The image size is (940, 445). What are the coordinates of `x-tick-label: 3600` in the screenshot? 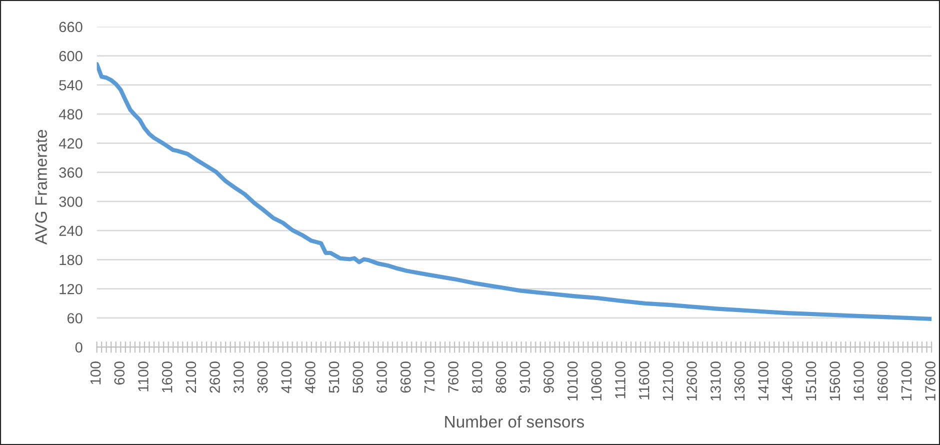 It's located at (262, 377).